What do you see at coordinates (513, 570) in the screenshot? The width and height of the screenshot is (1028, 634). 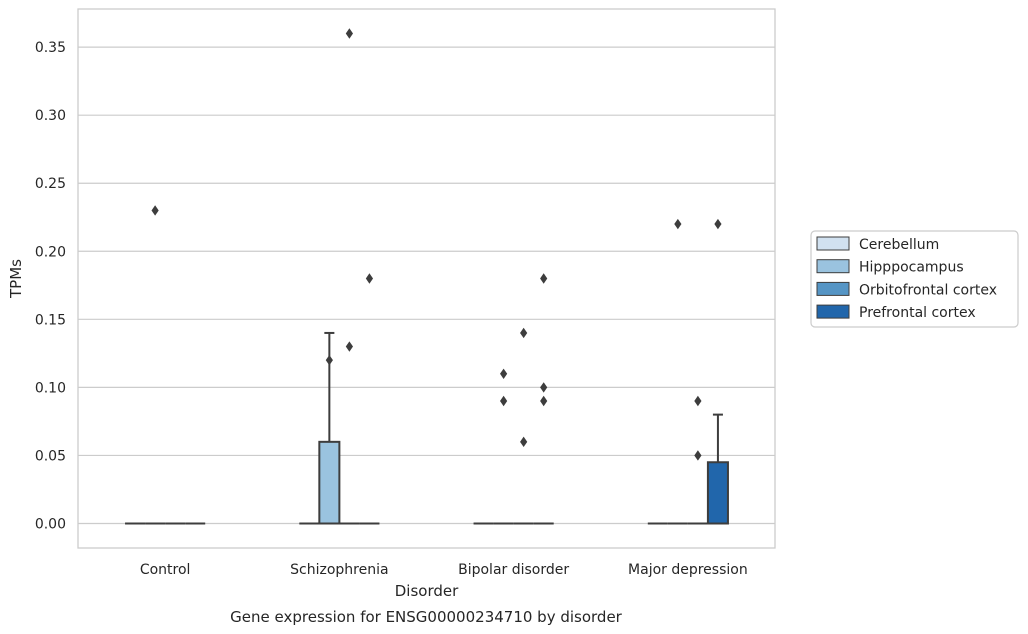 I see `x-tick-label: Bipolar disorder` at bounding box center [513, 570].